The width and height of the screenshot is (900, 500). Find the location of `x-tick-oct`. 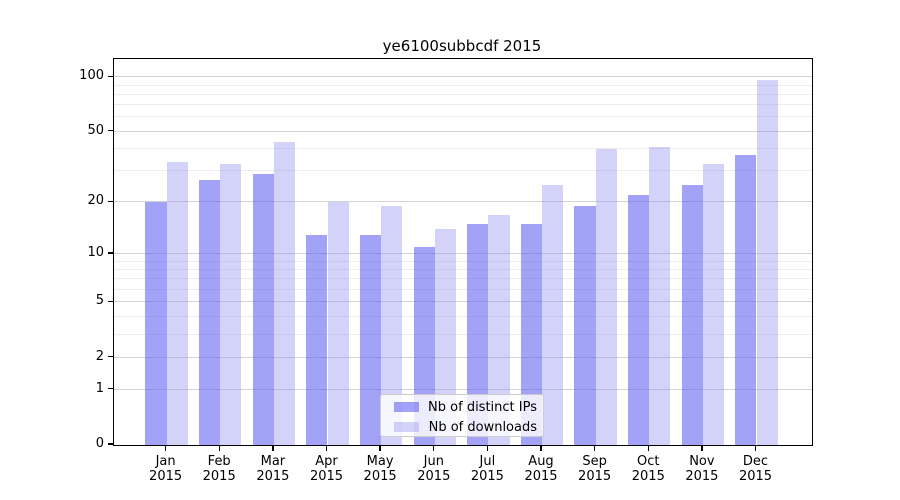

x-tick-oct is located at coordinates (648, 448).